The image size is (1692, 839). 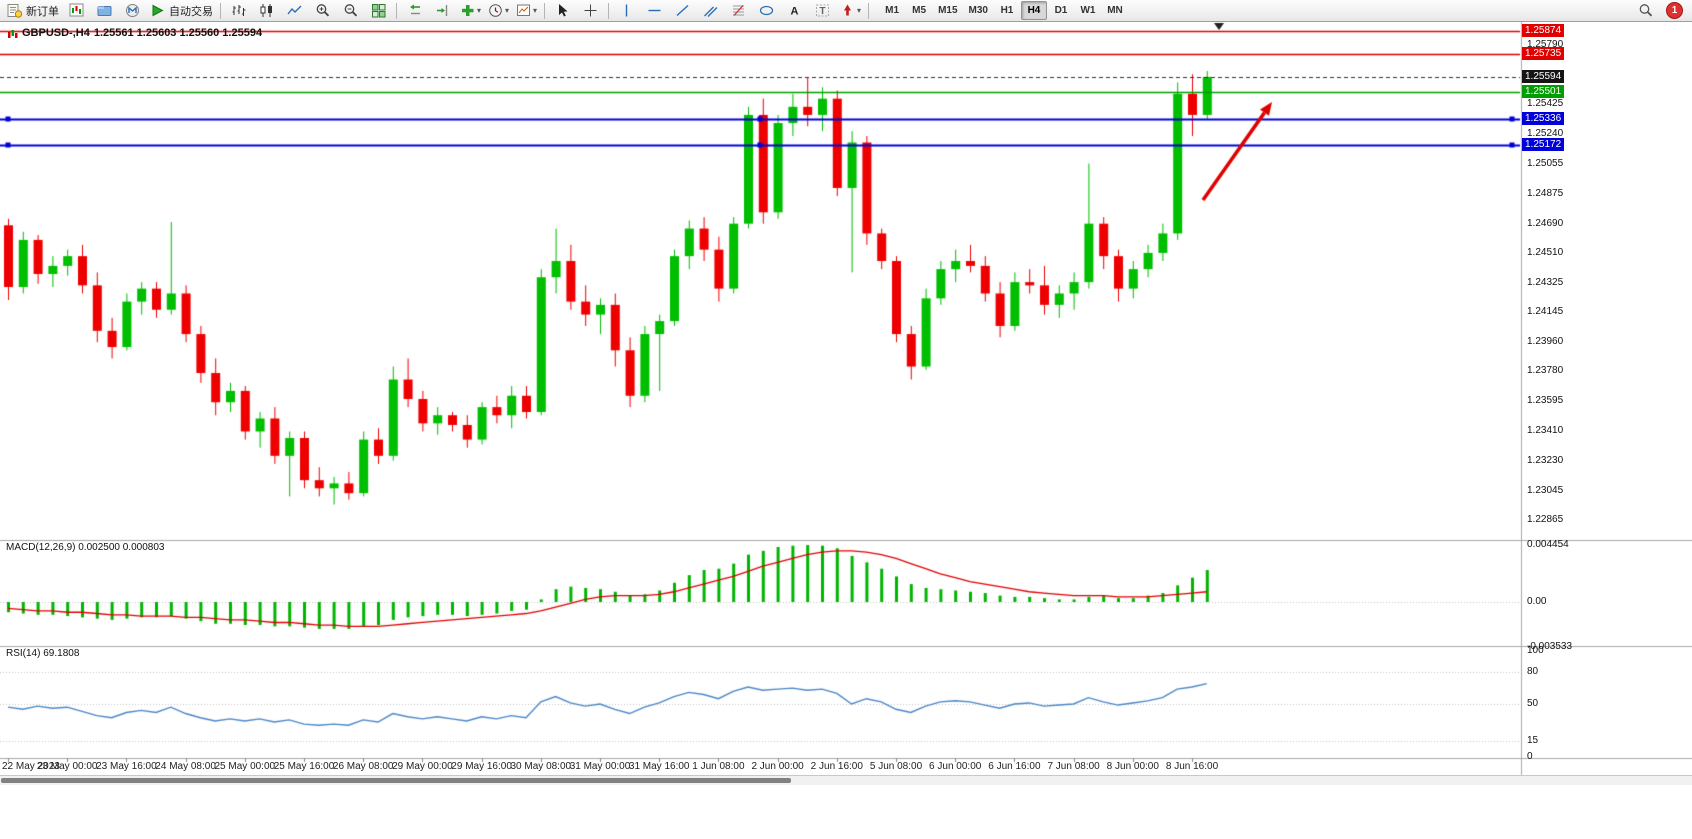 I want to click on time-tick-label: 22 May 2023, so click(x=31, y=766).